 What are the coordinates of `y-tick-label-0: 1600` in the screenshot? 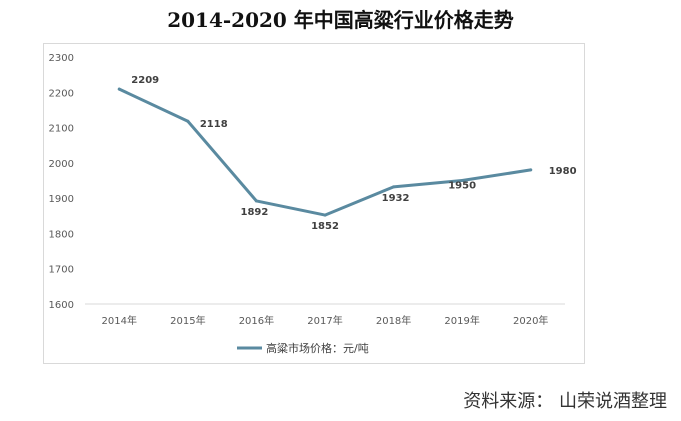 It's located at (61, 305).